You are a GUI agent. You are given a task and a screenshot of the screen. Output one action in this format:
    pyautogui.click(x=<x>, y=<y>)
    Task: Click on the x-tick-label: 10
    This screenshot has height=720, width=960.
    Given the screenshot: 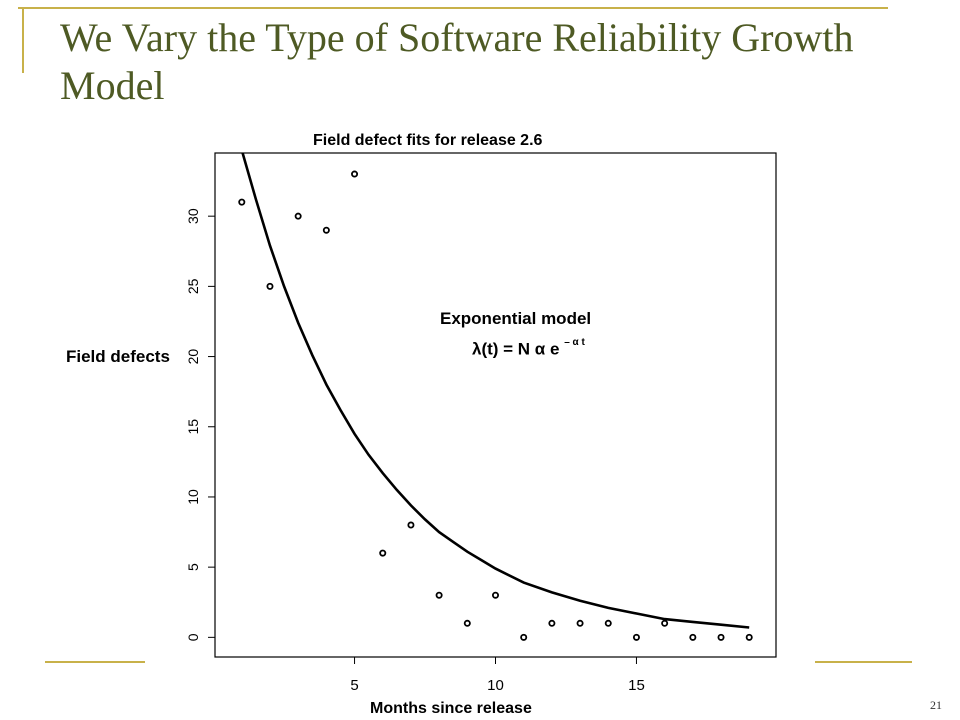 What is the action you would take?
    pyautogui.click(x=495, y=685)
    